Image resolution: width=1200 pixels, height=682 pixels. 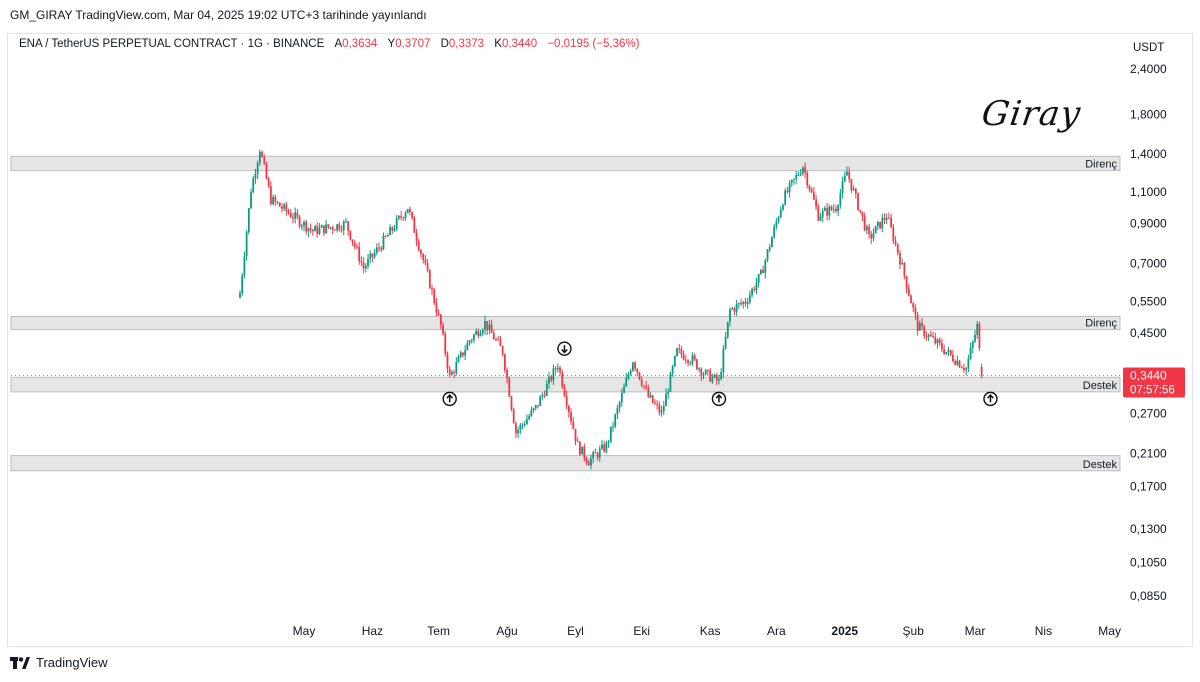 What do you see at coordinates (707, 631) in the screenshot?
I see `time-axis: May Haz Tem Ağu Eyl Eki Kas Ara 2025 Şub Mar Nis May` at bounding box center [707, 631].